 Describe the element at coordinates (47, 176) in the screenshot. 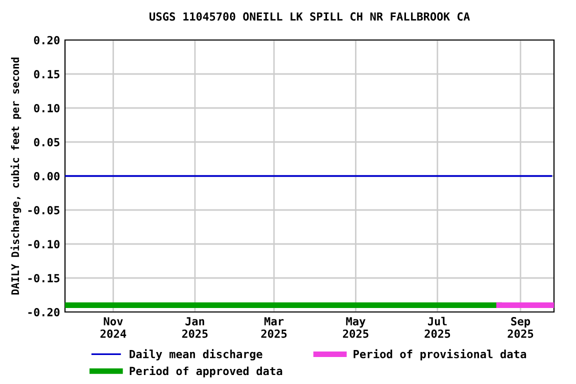

I see `y-tick-label: 0.00` at that location.